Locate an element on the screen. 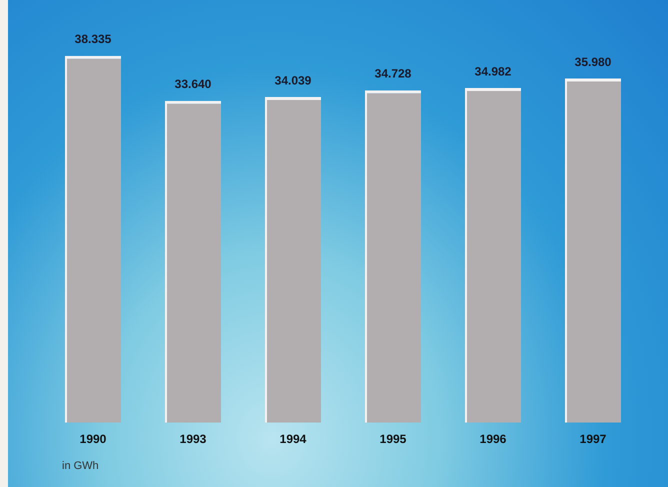  data-label: 34.728 is located at coordinates (393, 73).